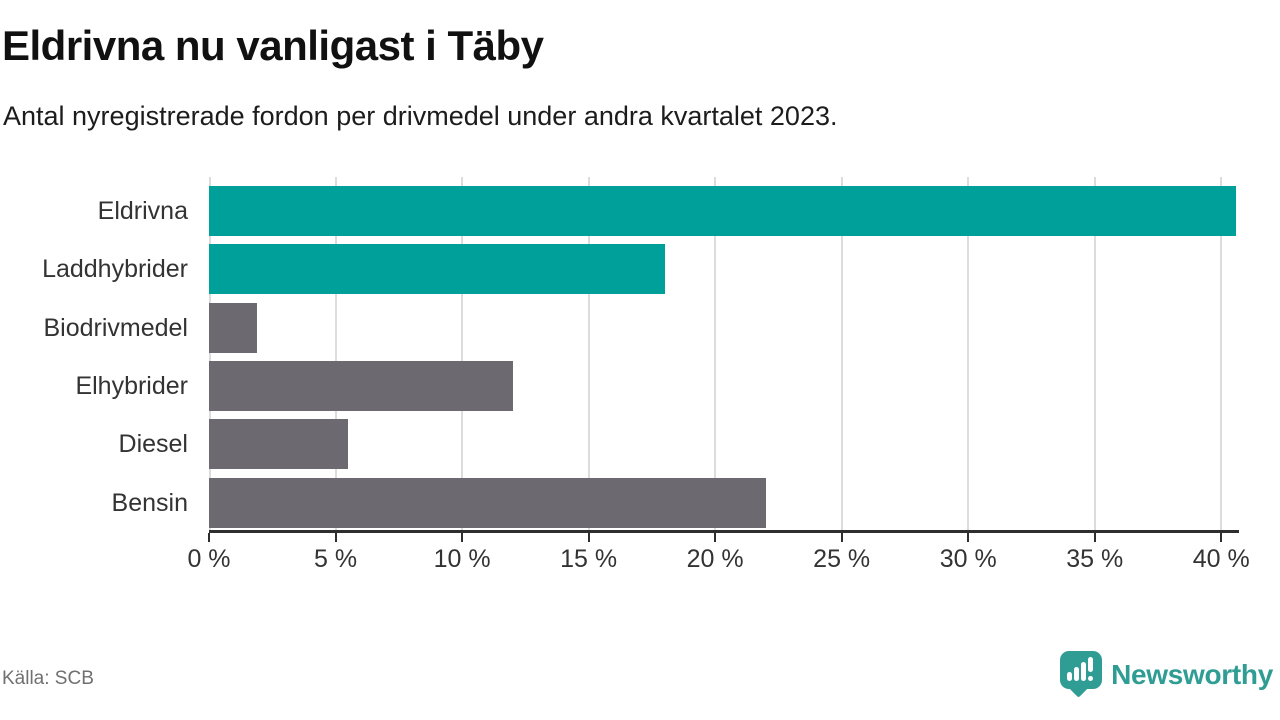 The image size is (1280, 720). Describe the element at coordinates (142, 210) in the screenshot. I see `category-label-eldrivna: Eldrivna` at that location.